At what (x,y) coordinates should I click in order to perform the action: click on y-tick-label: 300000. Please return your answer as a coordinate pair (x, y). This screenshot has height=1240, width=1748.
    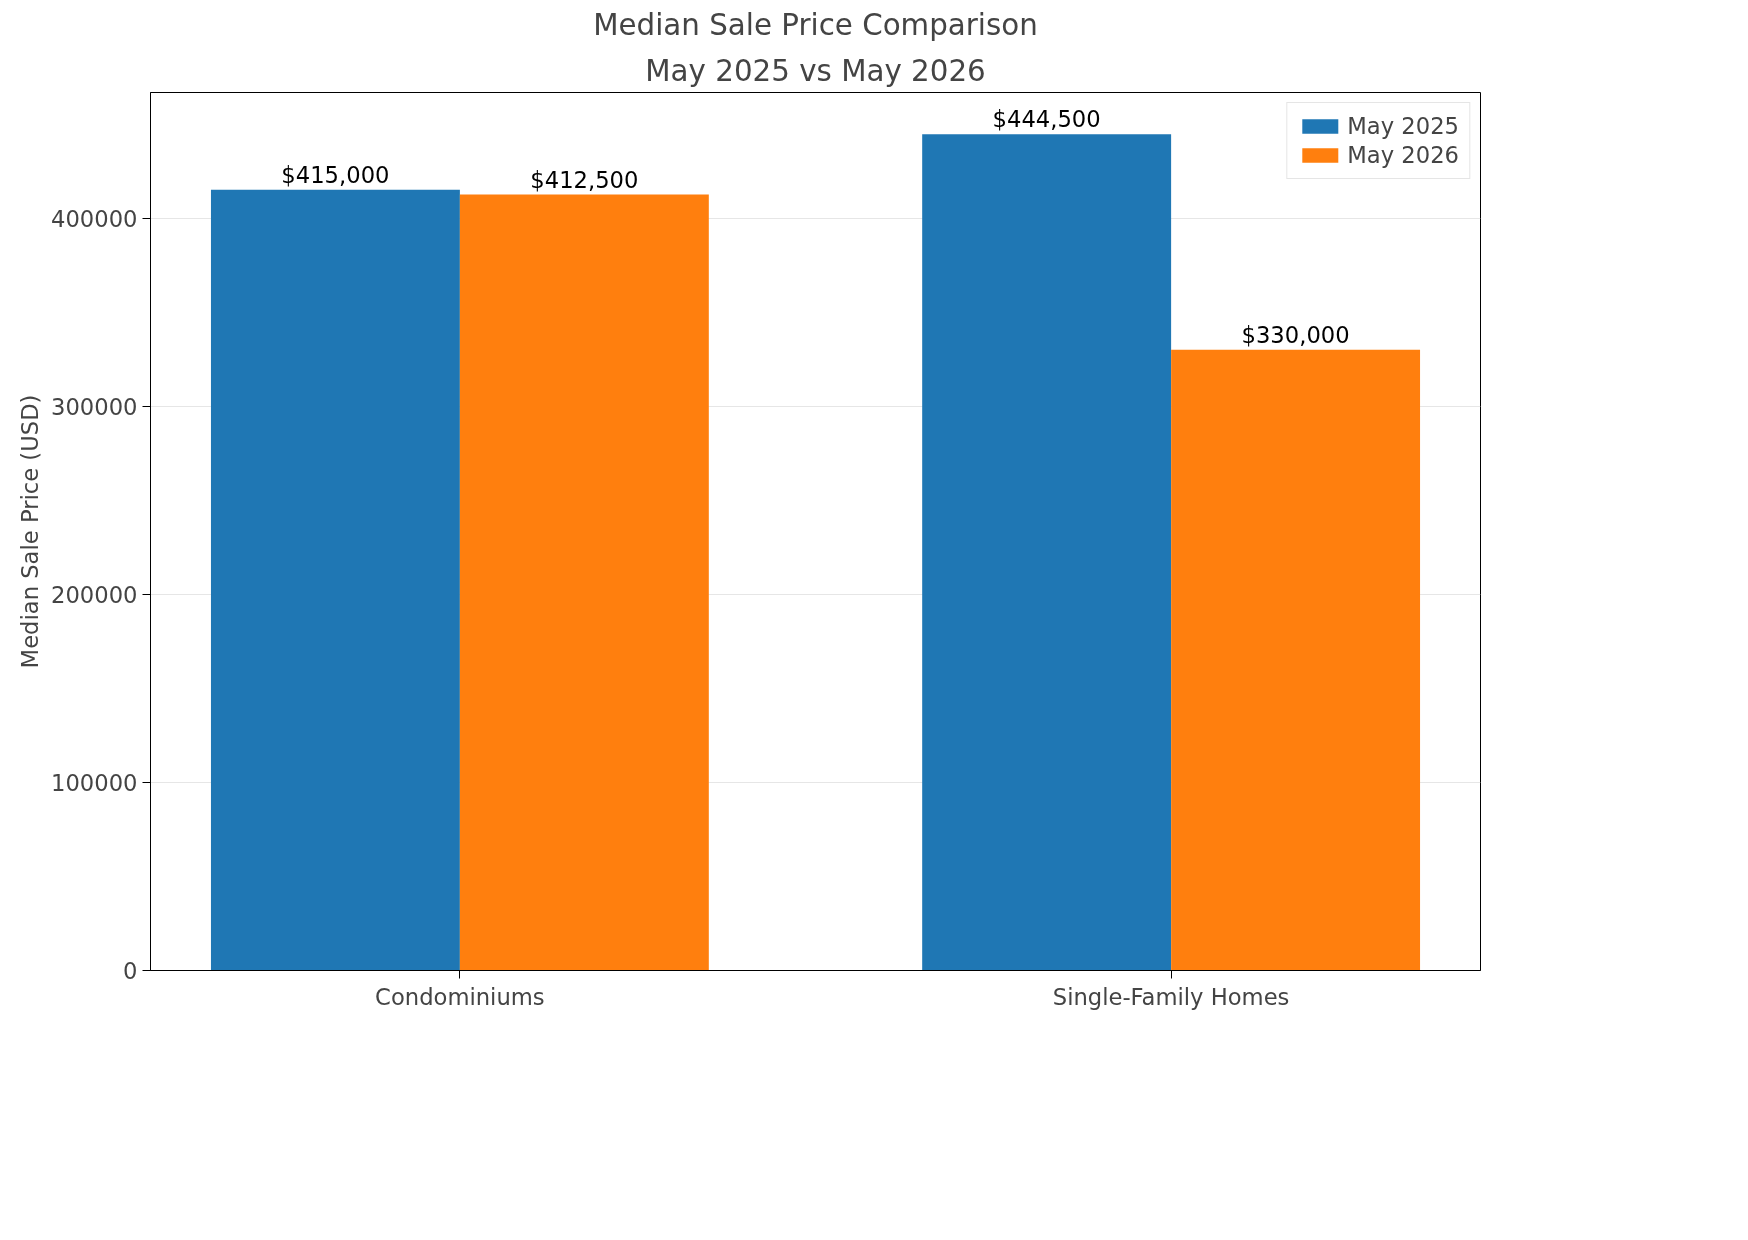
    Looking at the image, I should click on (94, 406).